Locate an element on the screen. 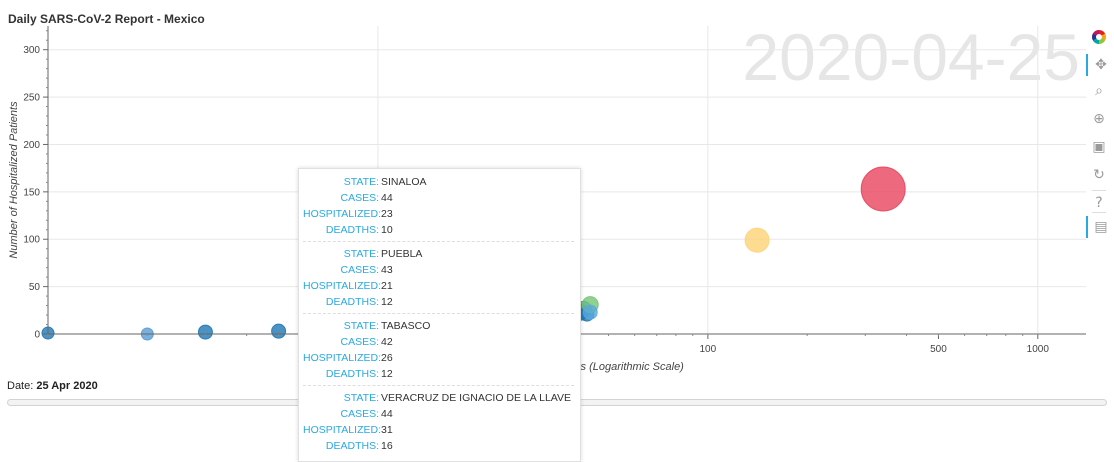  save-tool-icon: ▣ is located at coordinates (1099, 147).